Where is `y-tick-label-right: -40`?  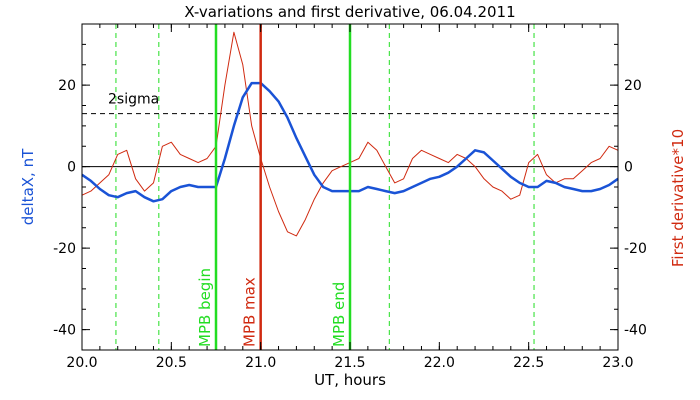 y-tick-label-right: -40 is located at coordinates (635, 331).